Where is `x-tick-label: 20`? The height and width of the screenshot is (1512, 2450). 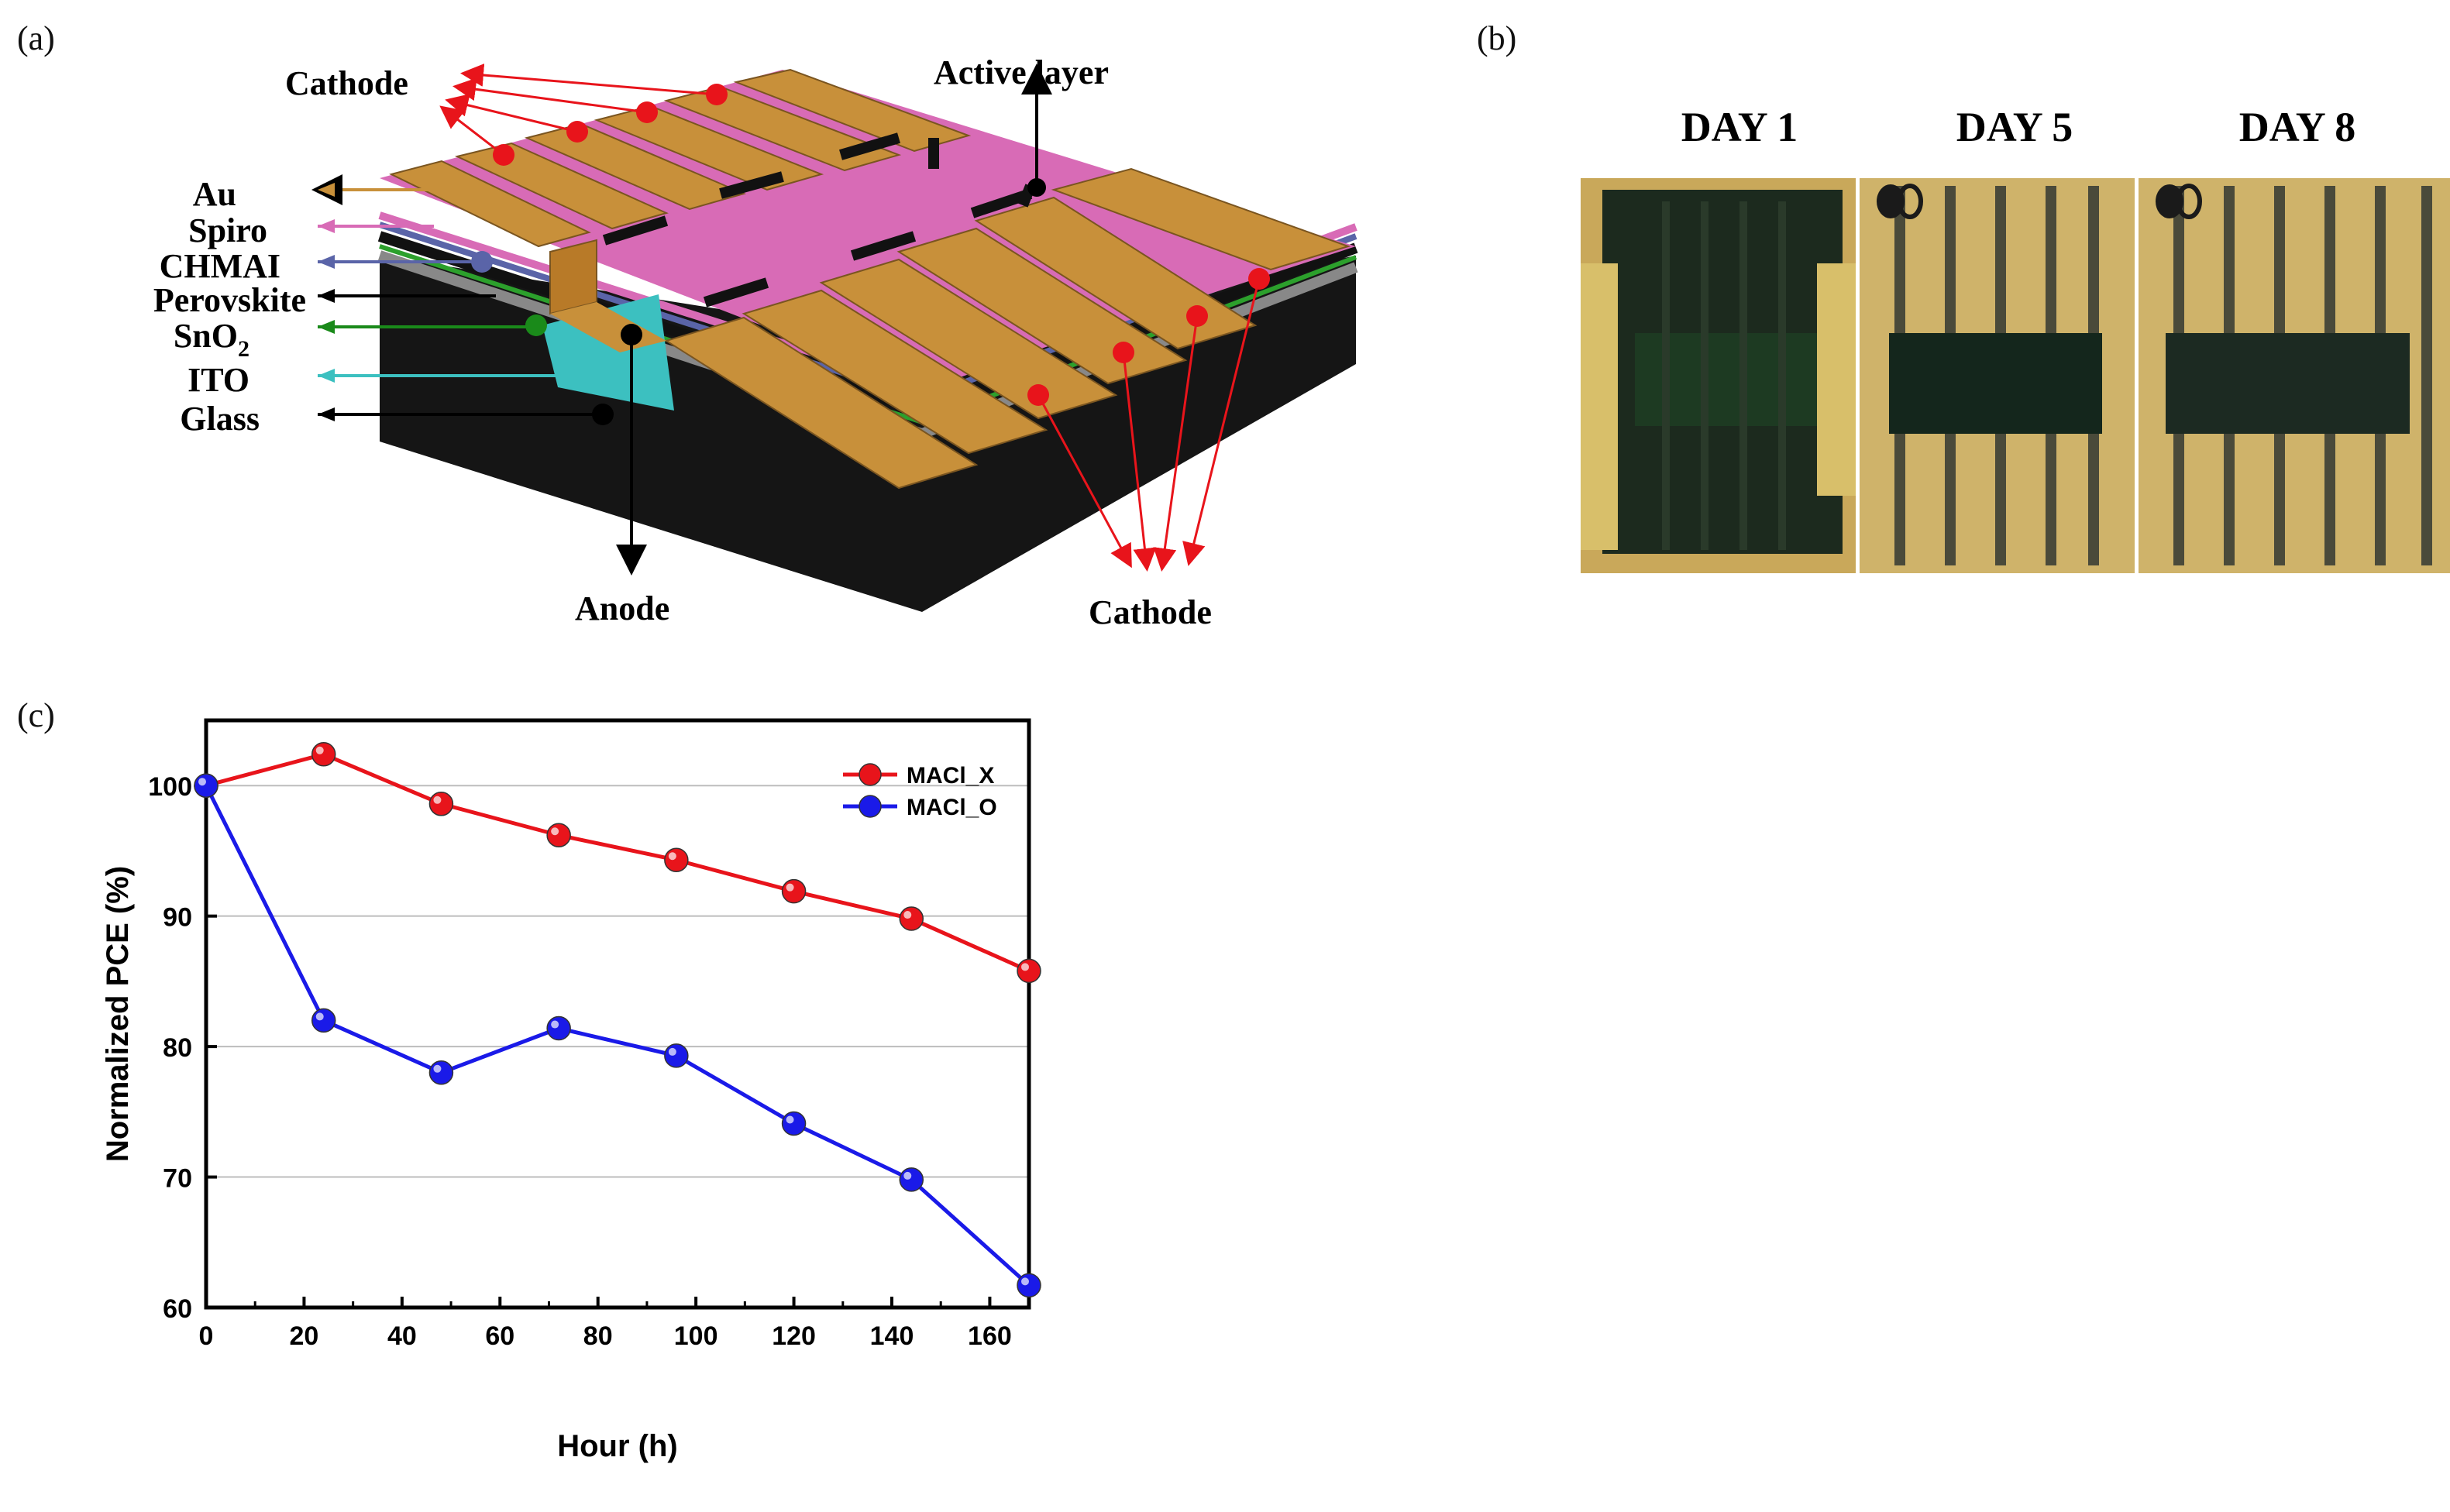
x-tick-label: 20 is located at coordinates (304, 1336).